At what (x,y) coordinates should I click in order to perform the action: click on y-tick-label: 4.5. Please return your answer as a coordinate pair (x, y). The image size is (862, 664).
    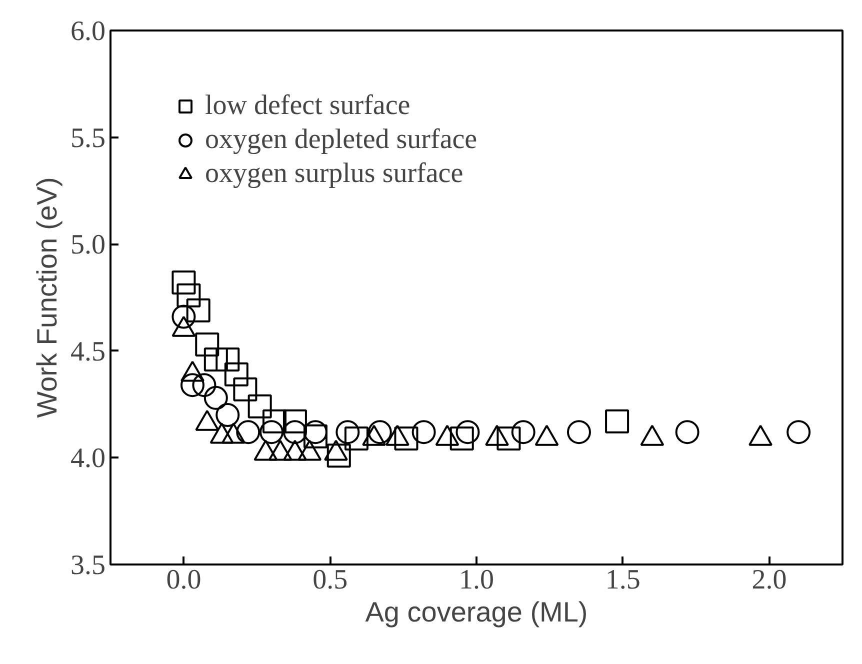
    Looking at the image, I should click on (88, 352).